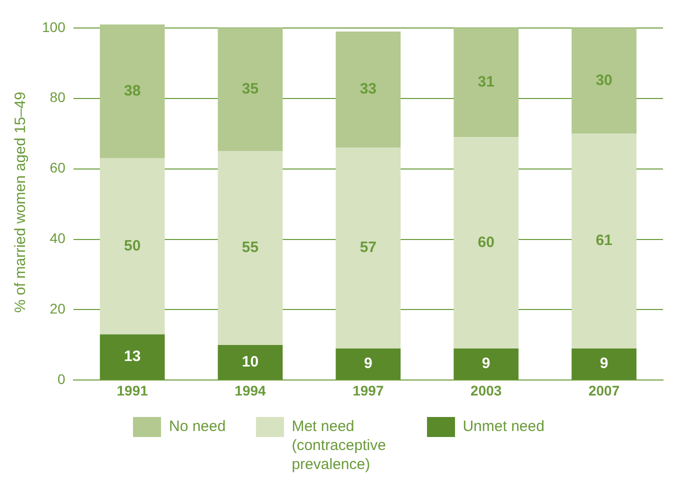 Image resolution: width=681 pixels, height=482 pixels. I want to click on data-label: 57, so click(368, 247).